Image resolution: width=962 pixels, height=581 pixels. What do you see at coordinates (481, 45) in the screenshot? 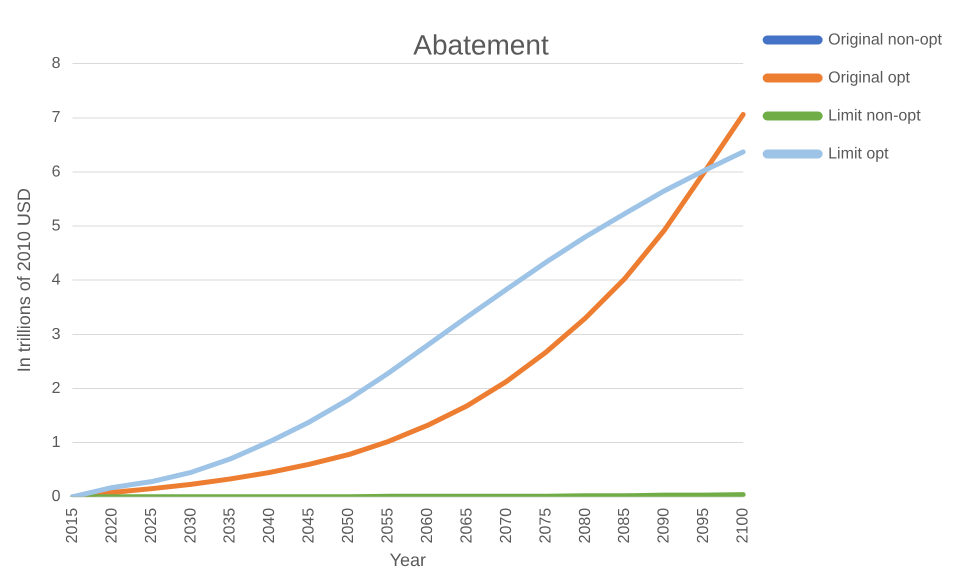
I see `chart-title: Abatement` at bounding box center [481, 45].